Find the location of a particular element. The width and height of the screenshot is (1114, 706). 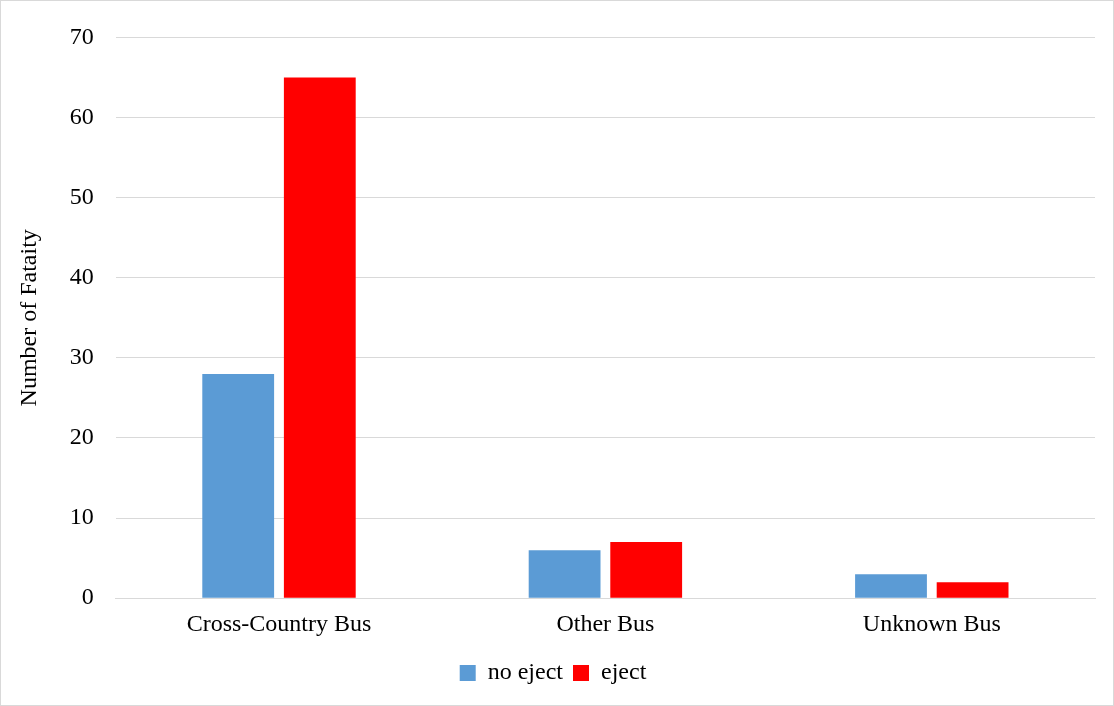

y-tick-label: 60 is located at coordinates (81, 115).